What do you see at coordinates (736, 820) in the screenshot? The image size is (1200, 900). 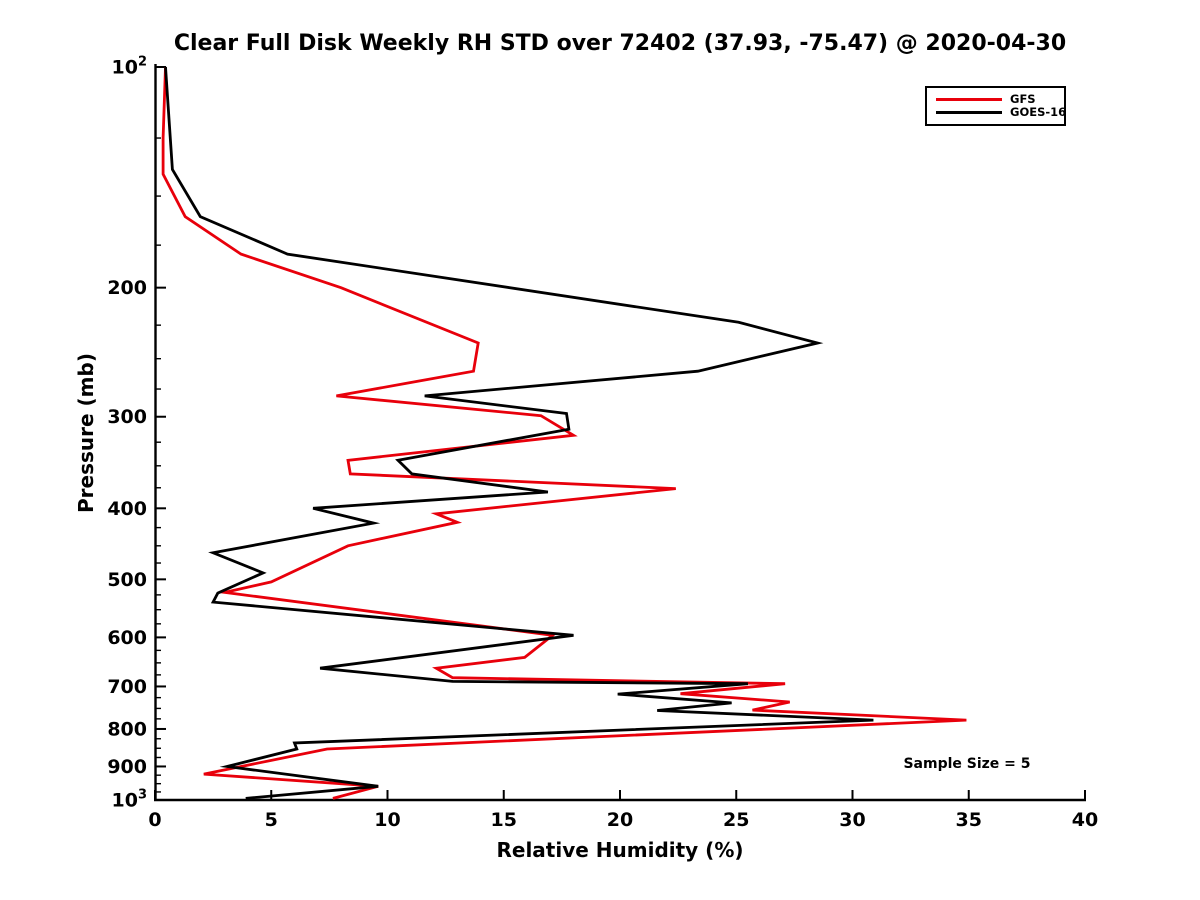 I see `x-tick-label: 25` at bounding box center [736, 820].